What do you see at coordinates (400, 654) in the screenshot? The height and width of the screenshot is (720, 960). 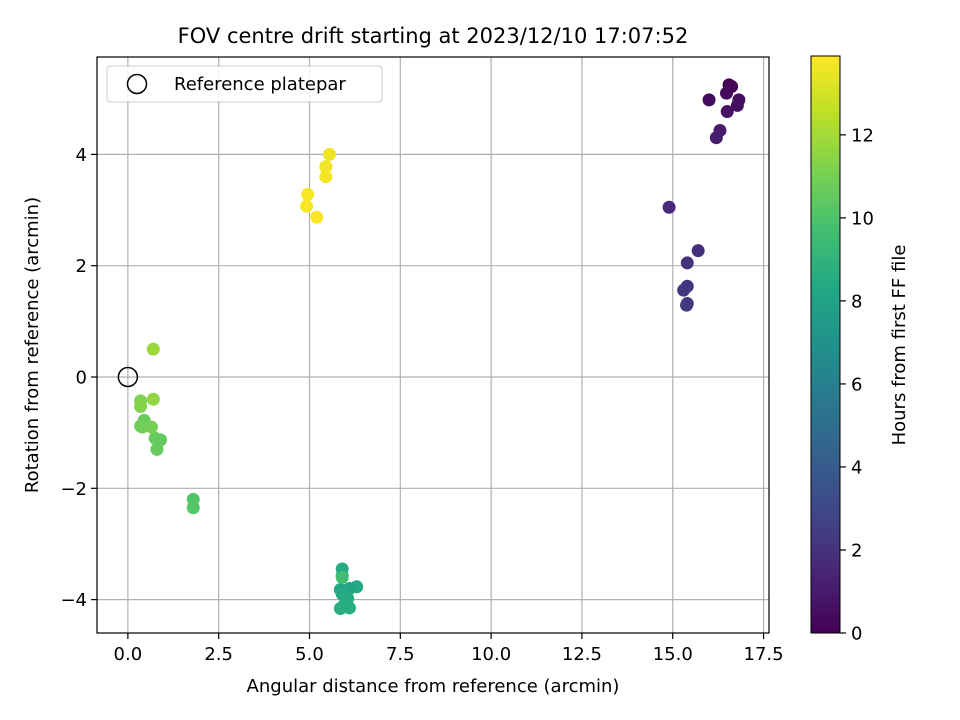 I see `x-tick-label: 7.5` at bounding box center [400, 654].